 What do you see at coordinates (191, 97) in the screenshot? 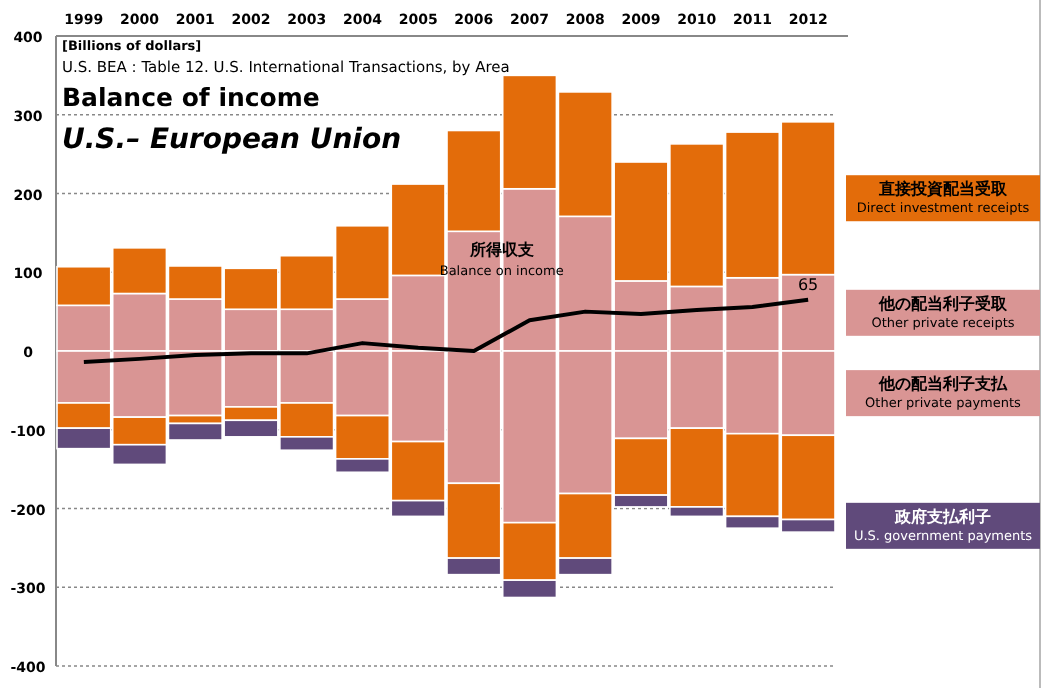
I see `text: Balance of income` at bounding box center [191, 97].